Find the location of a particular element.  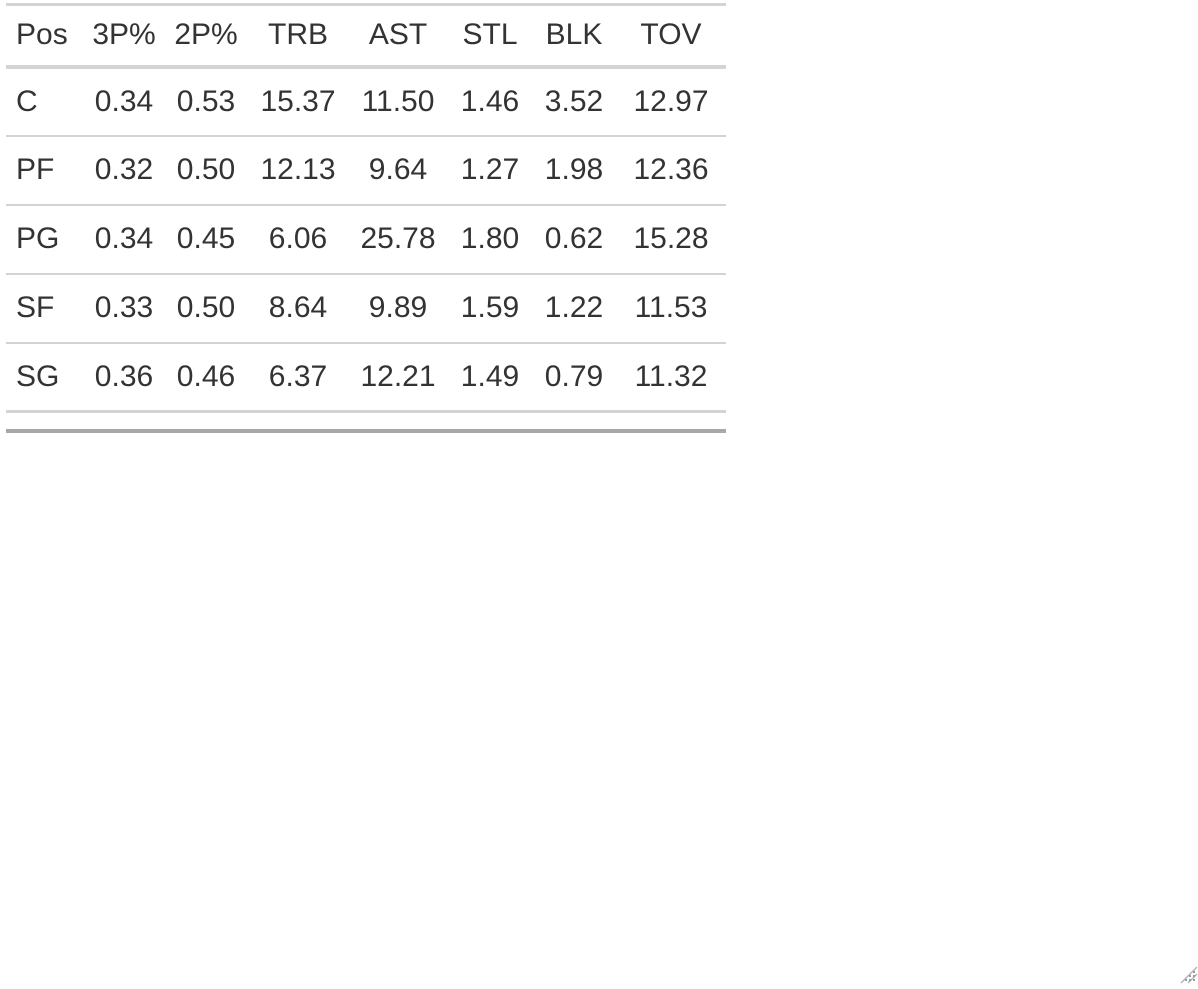

table-row: PF 0.32 0.50 12.13 9.64 1.27 1.98 12.36 is located at coordinates (366, 170).